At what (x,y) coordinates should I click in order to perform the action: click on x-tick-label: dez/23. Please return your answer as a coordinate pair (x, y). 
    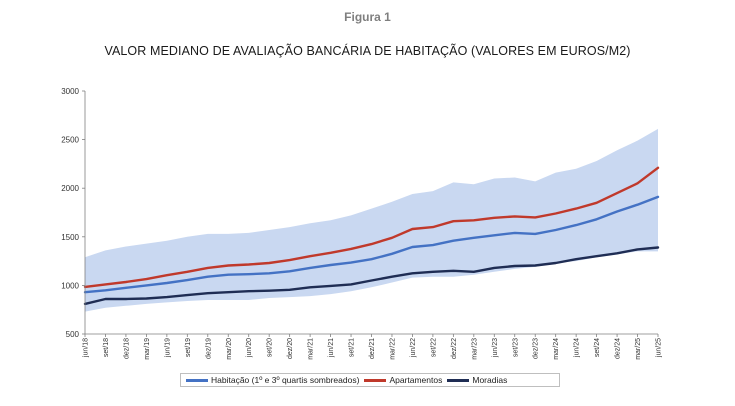
    Looking at the image, I should click on (536, 348).